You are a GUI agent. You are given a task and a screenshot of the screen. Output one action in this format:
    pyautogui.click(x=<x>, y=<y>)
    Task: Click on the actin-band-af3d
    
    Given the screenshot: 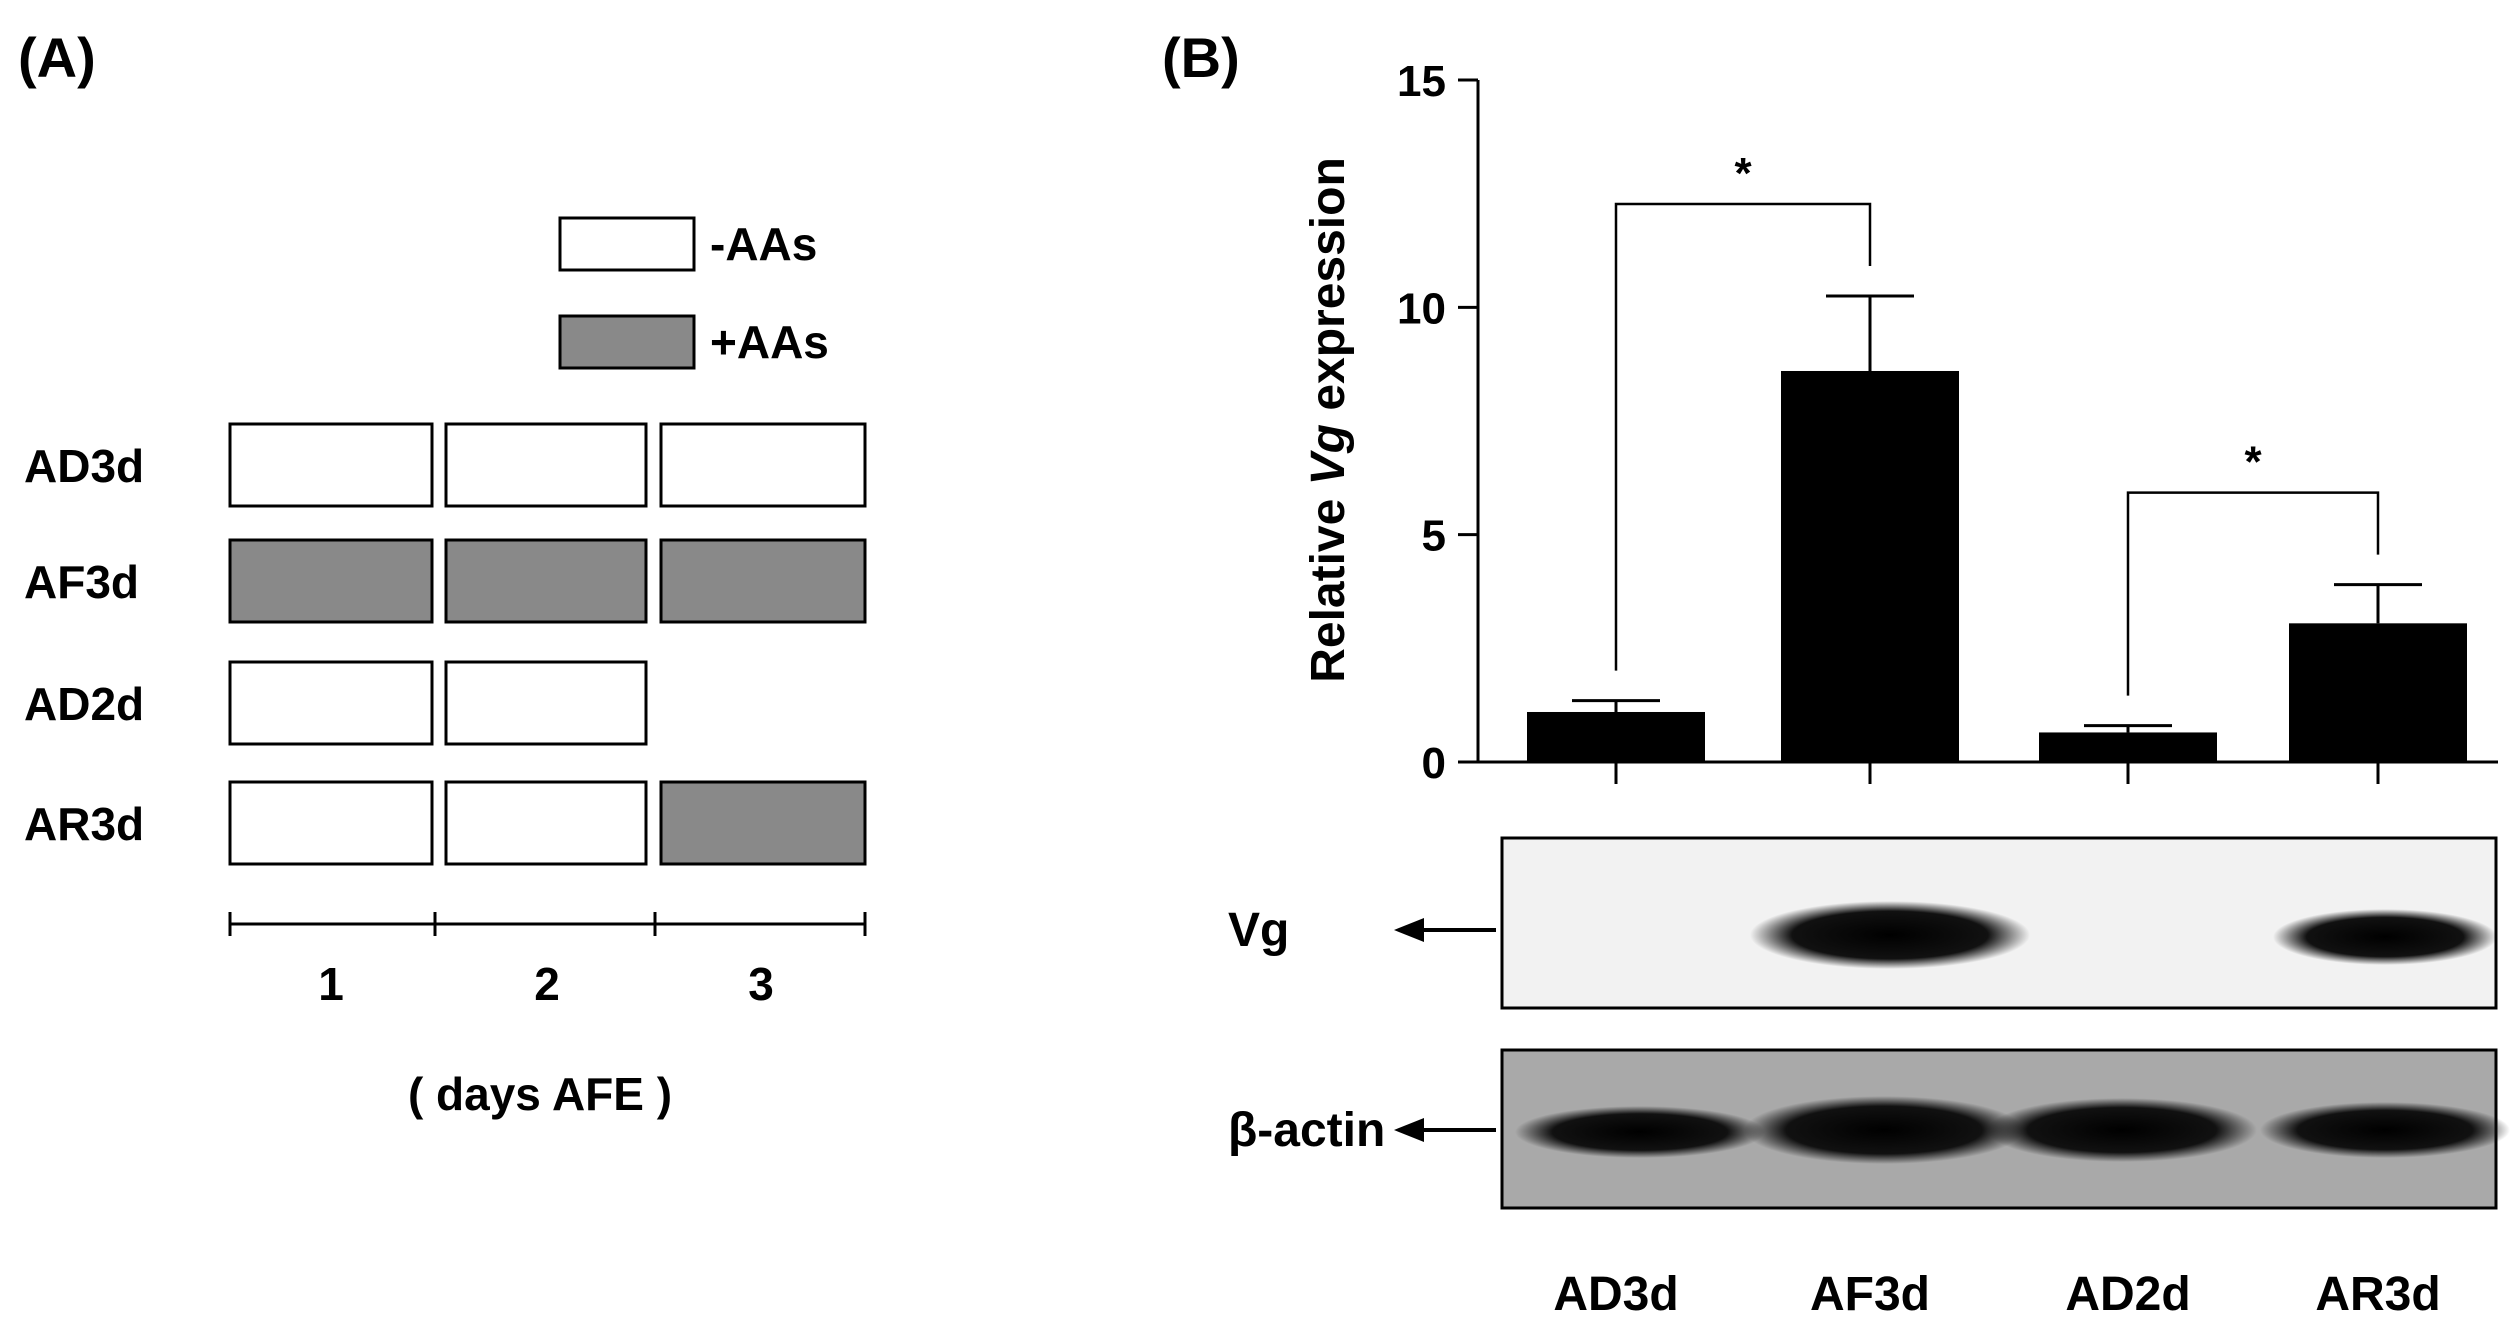 What is the action you would take?
    pyautogui.click(x=1884, y=1130)
    